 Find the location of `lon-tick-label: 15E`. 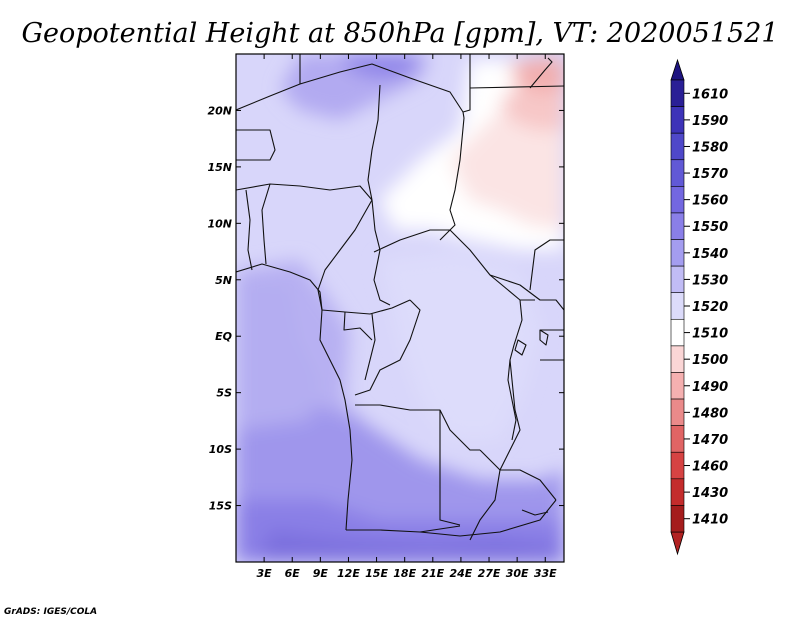

lon-tick-label: 15E is located at coordinates (376, 573).